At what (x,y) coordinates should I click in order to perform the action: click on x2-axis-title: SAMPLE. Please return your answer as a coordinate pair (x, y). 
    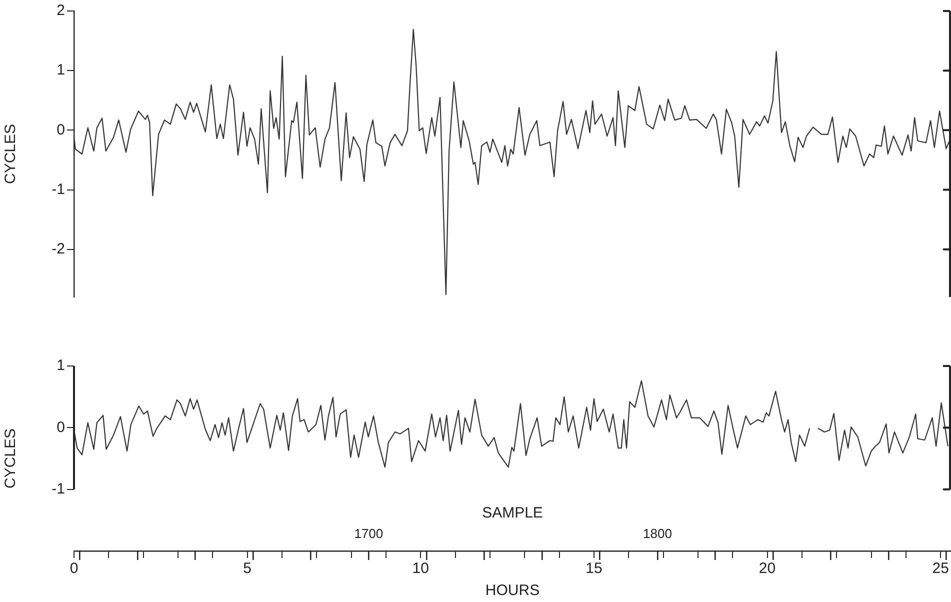
    Looking at the image, I should click on (512, 513).